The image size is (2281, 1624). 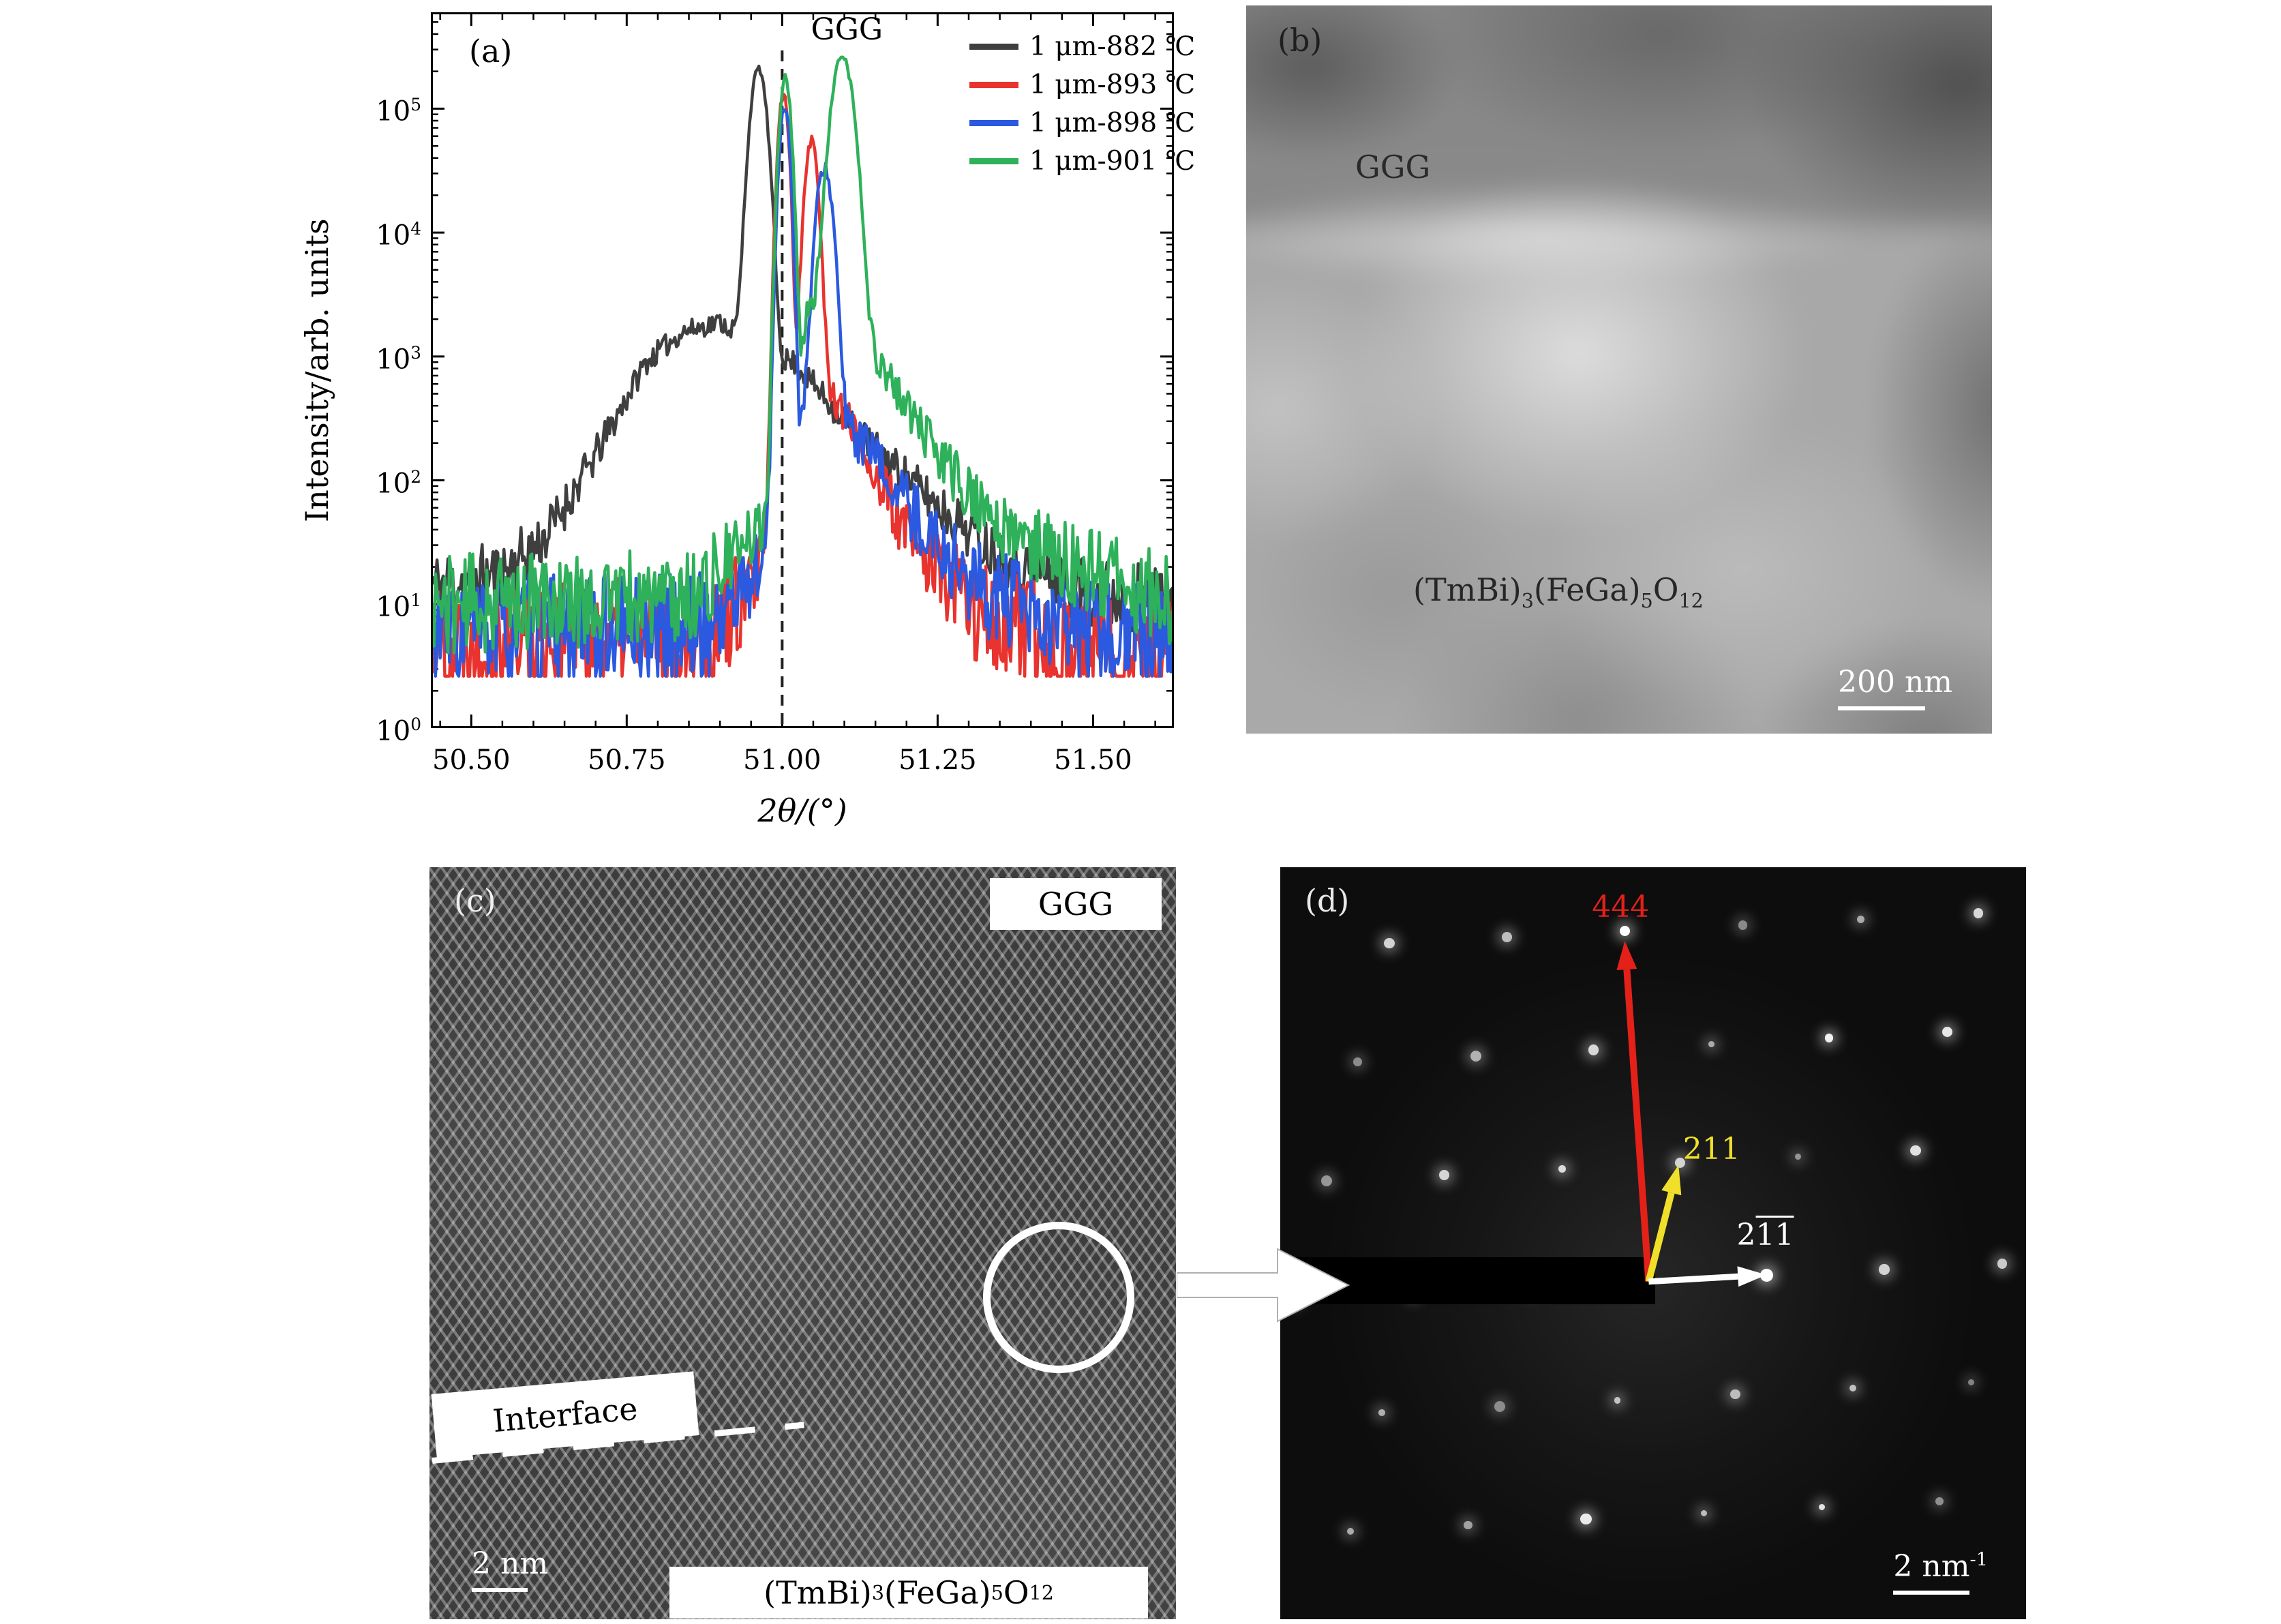 What do you see at coordinates (399, 482) in the screenshot?
I see `y-axis-tick-label: 10²` at bounding box center [399, 482].